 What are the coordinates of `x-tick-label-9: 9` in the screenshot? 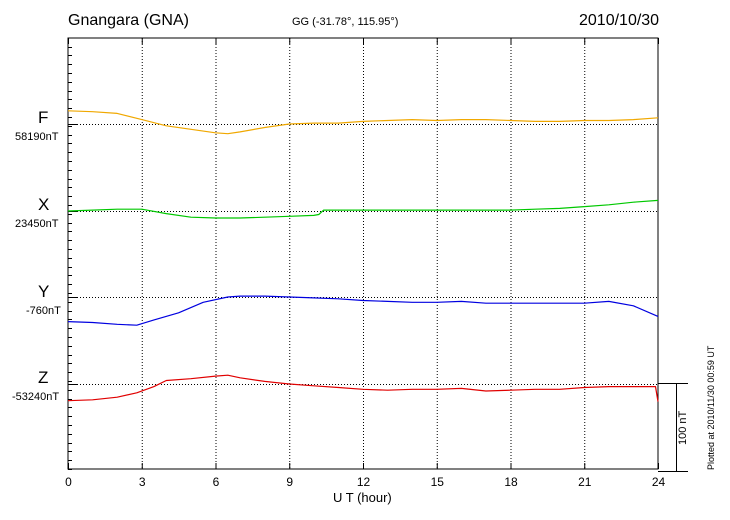 It's located at (289, 482).